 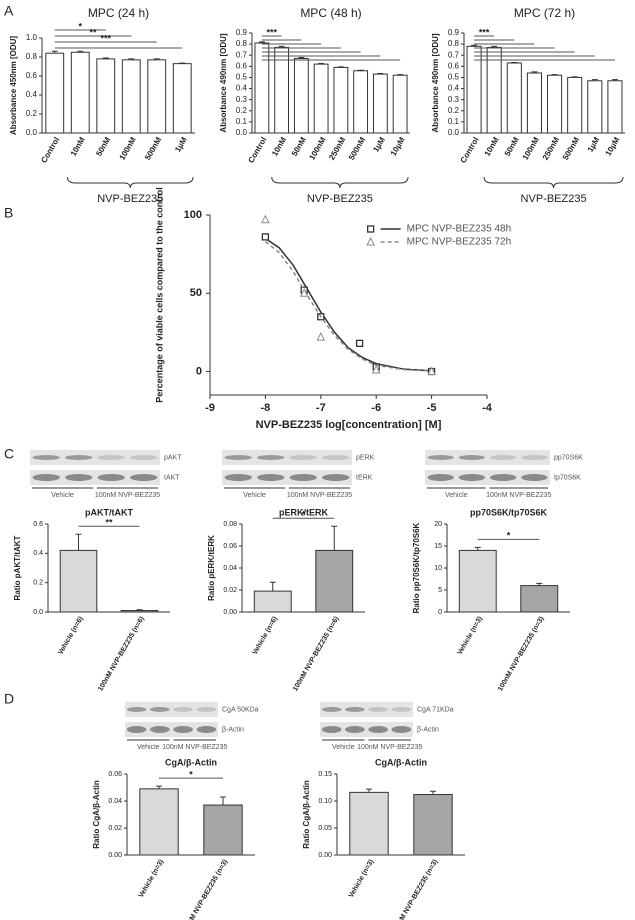 I want to click on y-tick-label: 50, so click(x=196, y=293).